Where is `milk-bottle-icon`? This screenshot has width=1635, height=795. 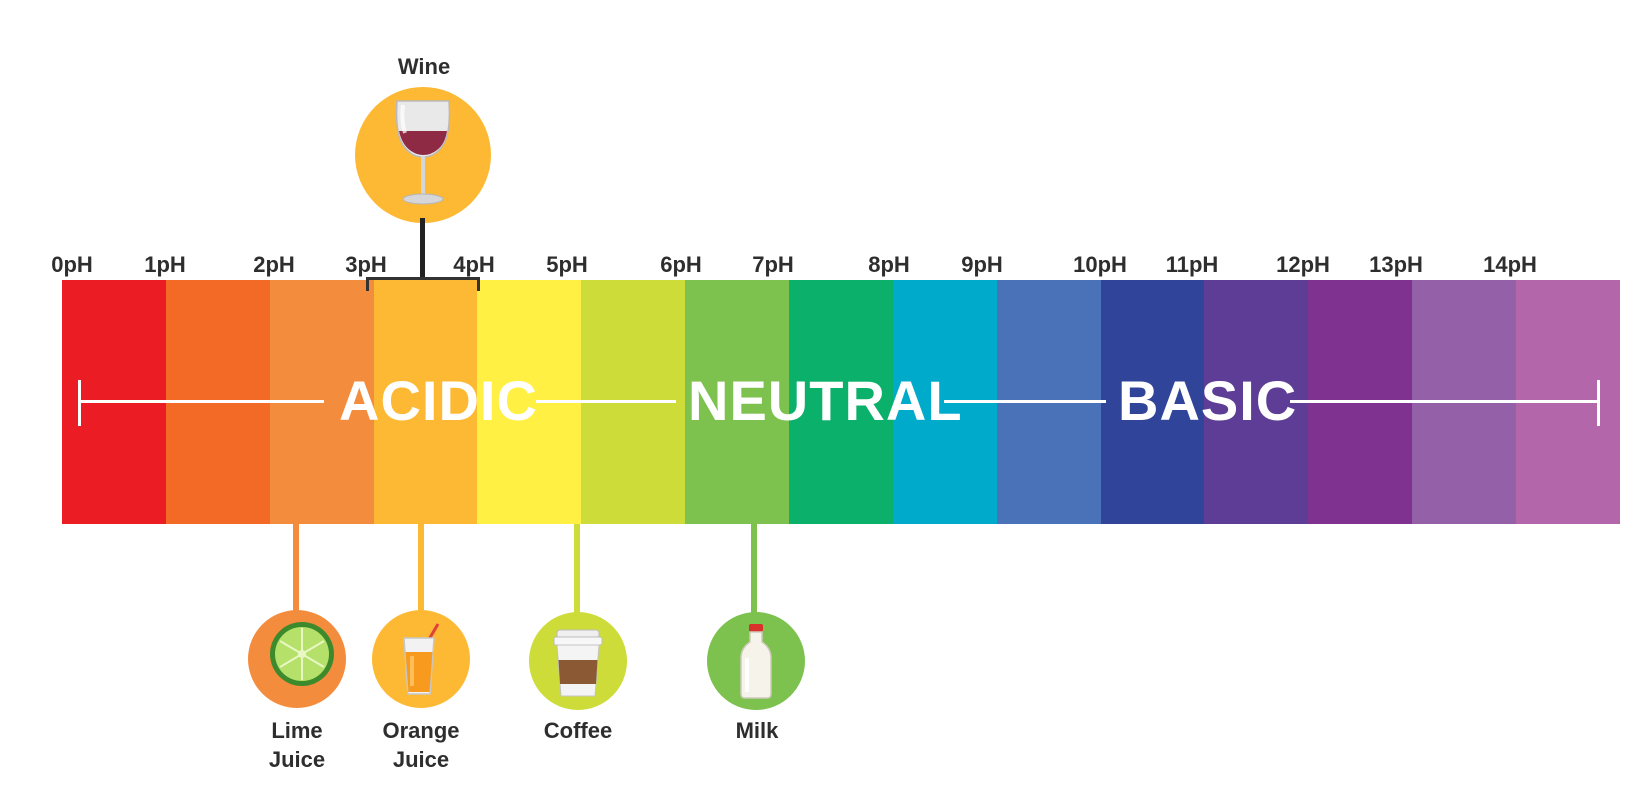 milk-bottle-icon is located at coordinates (756, 661).